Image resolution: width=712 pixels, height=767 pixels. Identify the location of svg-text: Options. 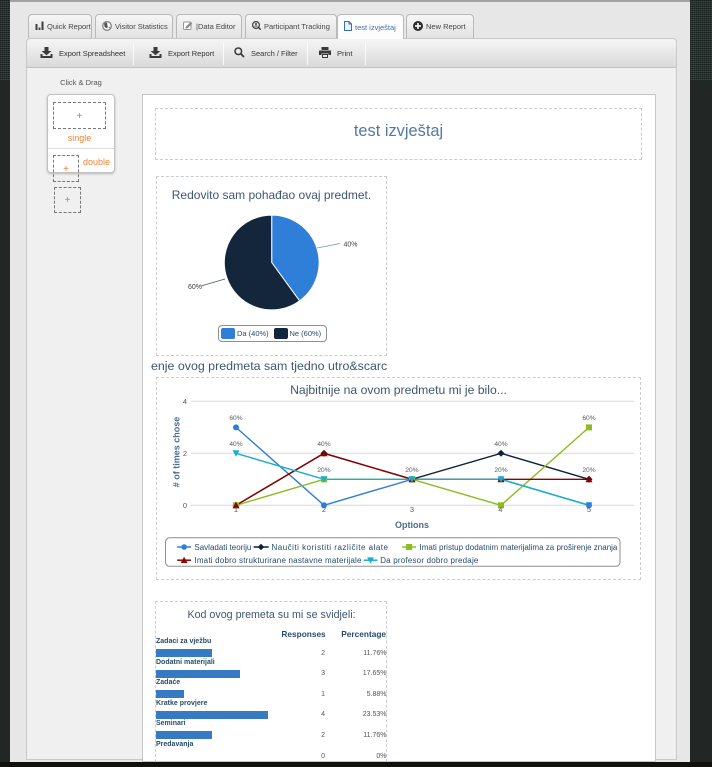
(412, 525).